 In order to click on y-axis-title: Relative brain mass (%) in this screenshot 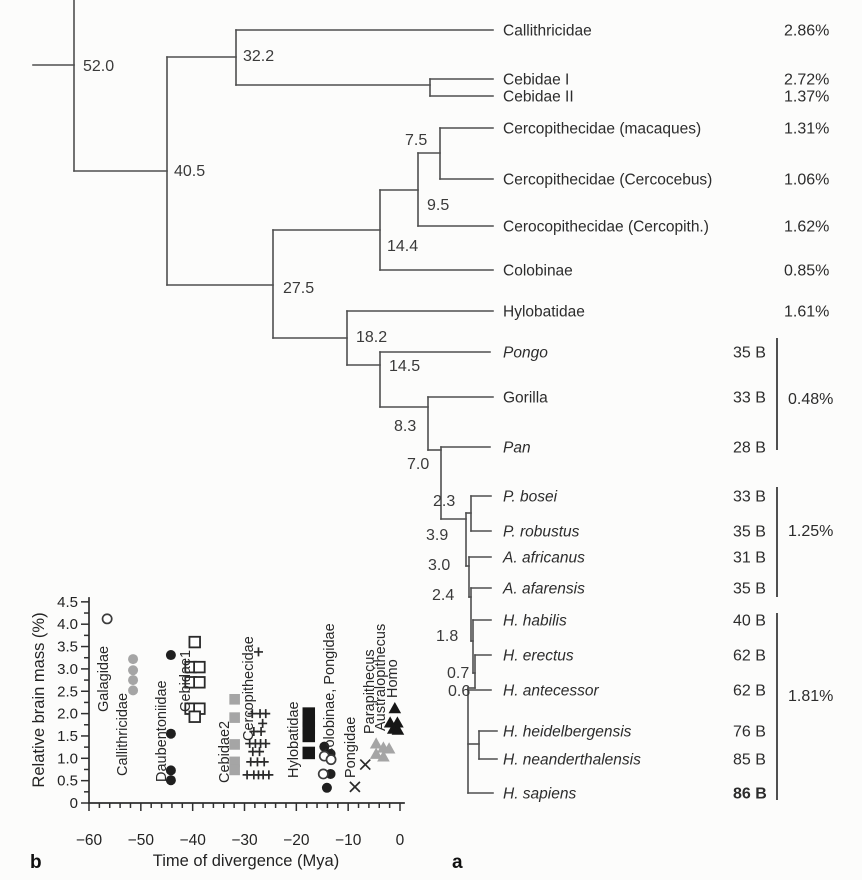, I will do `click(39, 699)`.